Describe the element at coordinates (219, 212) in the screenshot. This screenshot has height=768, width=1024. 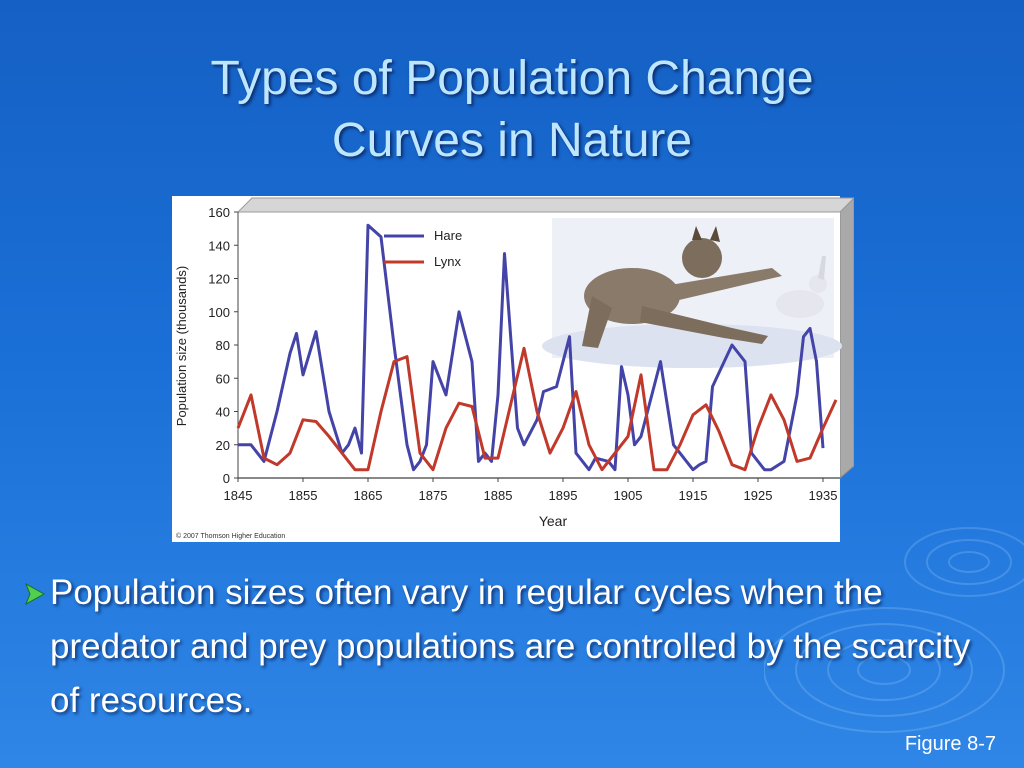
I see `y-tick-label: 160` at that location.